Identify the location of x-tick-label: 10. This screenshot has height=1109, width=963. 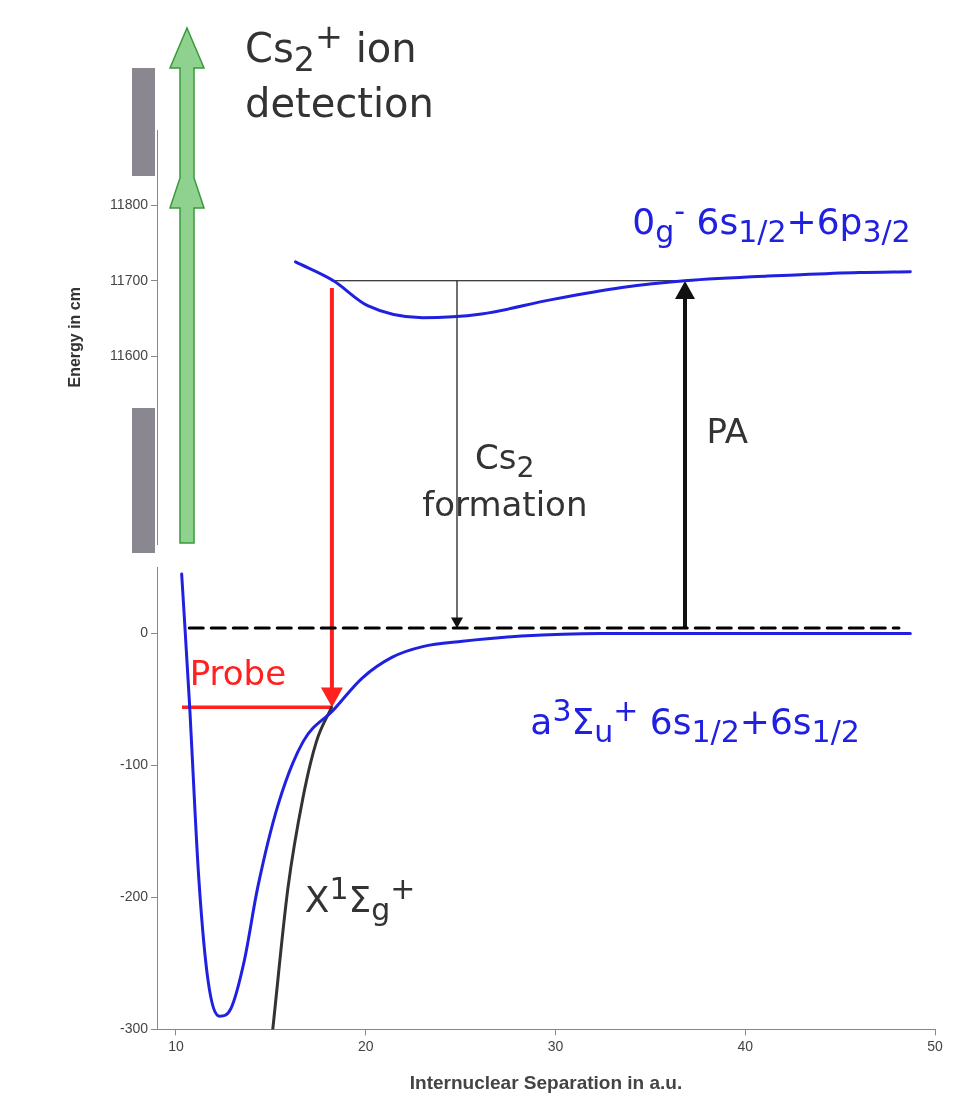
(176, 1045).